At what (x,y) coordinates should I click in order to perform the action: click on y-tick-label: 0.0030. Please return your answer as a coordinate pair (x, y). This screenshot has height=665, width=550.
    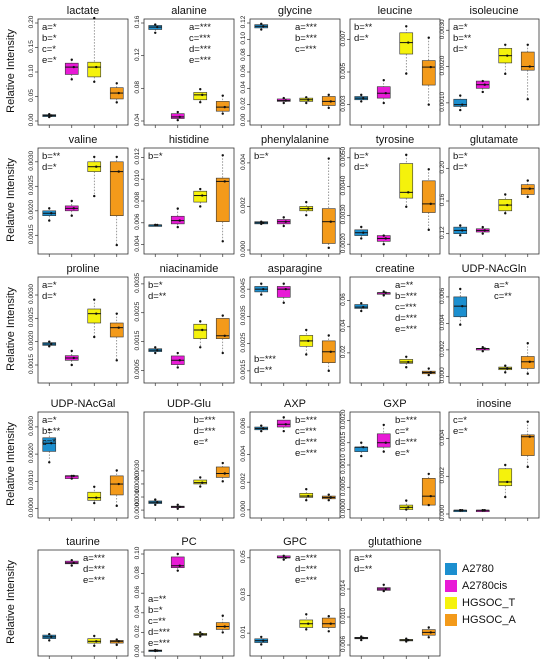
    Looking at the image, I should click on (343, 214).